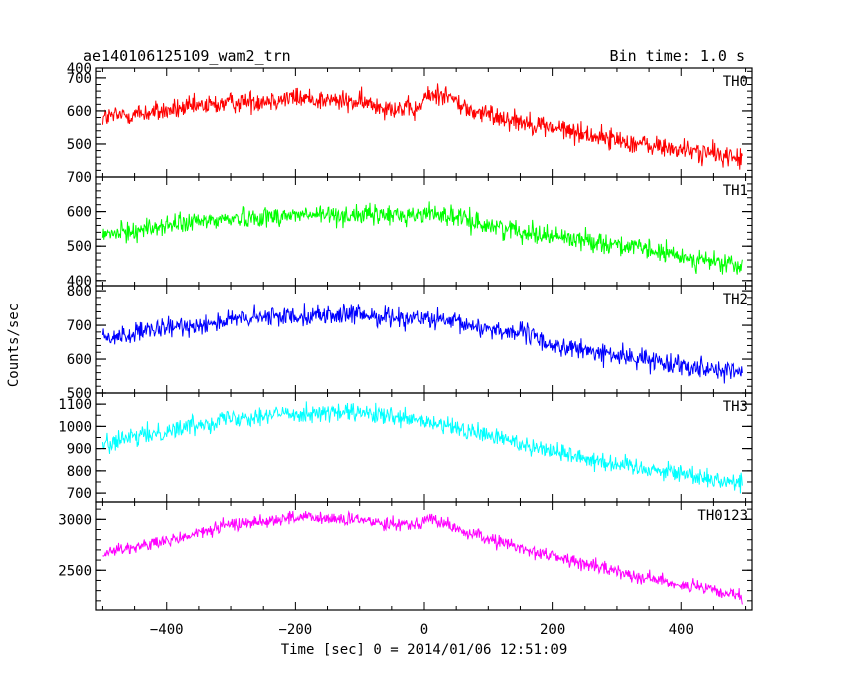 Image resolution: width=850 pixels, height=680 pixels. What do you see at coordinates (422, 238) in the screenshot?
I see `series-line-th1` at bounding box center [422, 238].